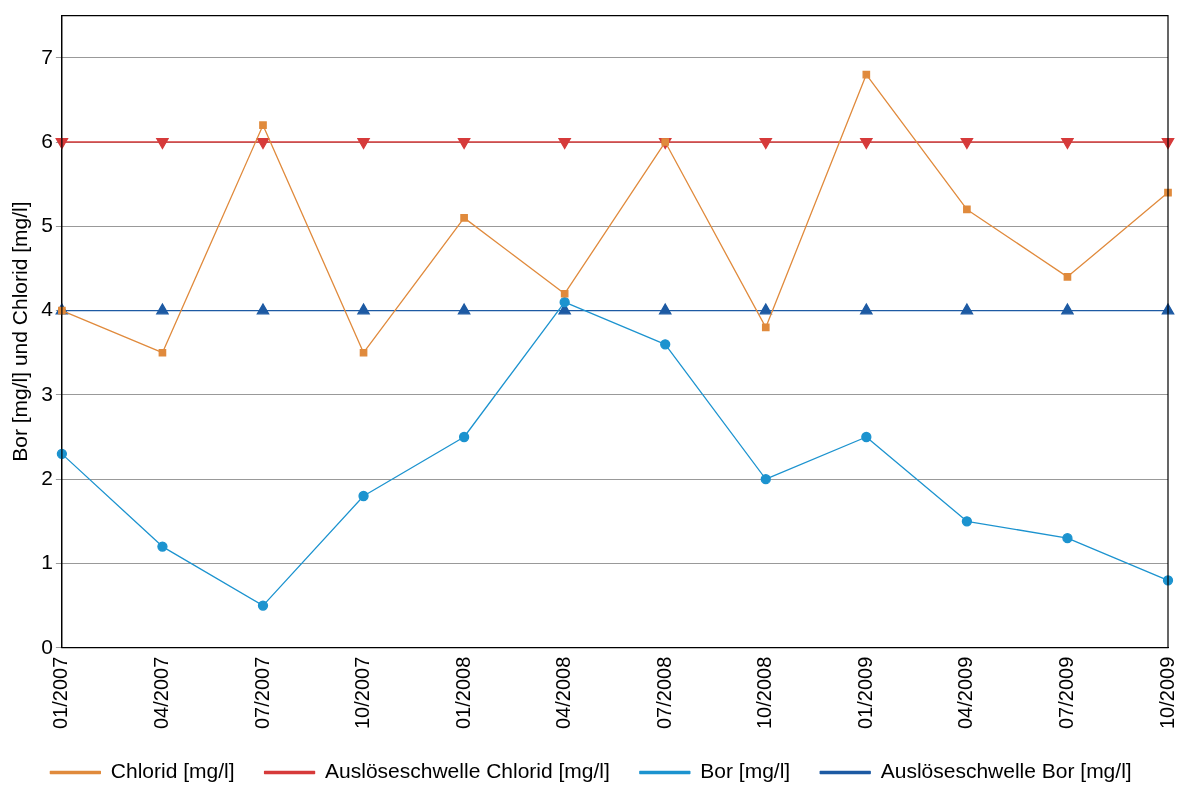  What do you see at coordinates (47, 393) in the screenshot?
I see `y-tick-label: 3` at bounding box center [47, 393].